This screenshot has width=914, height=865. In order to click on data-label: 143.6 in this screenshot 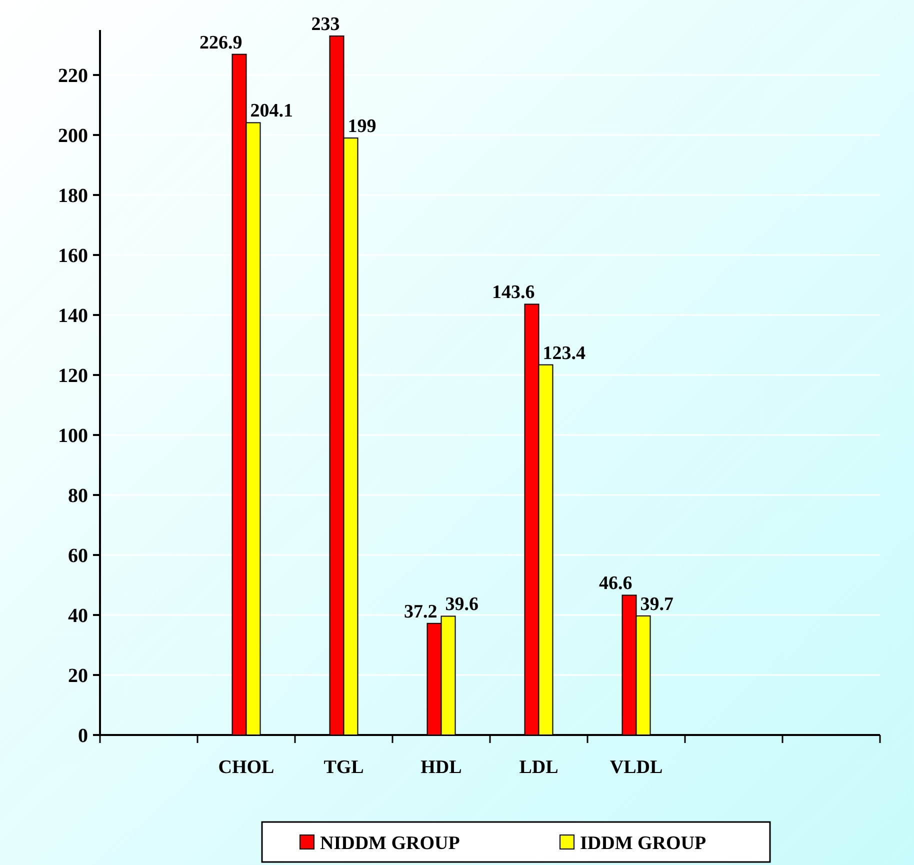, I will do `click(513, 293)`.